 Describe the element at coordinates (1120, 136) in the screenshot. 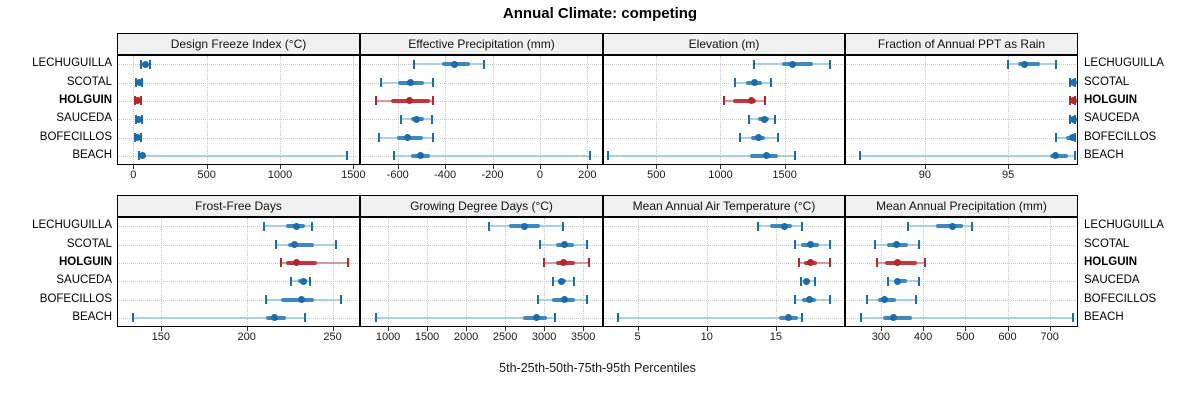

I see `site-label-right: BOFECILLOS` at that location.